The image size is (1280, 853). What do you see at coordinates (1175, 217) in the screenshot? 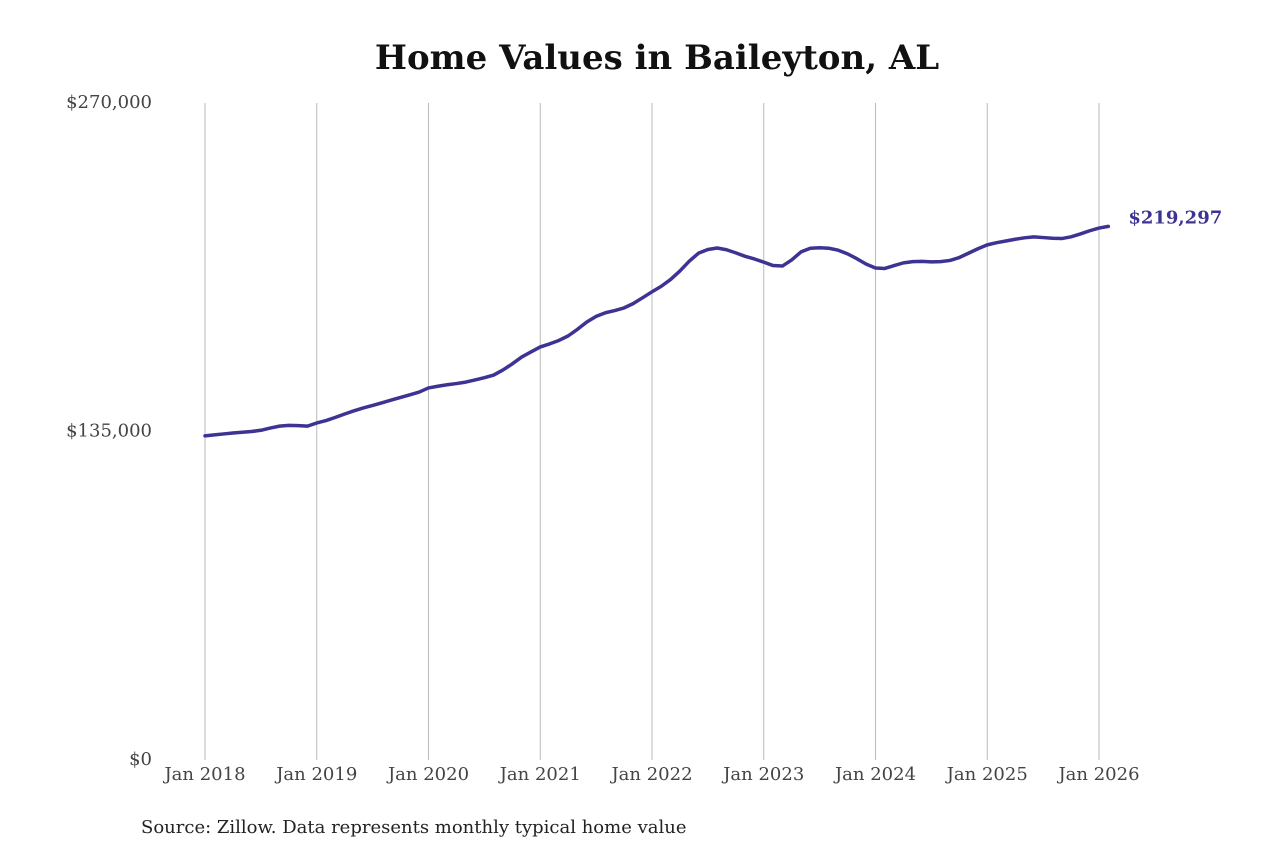
I see `data-label: $219,297` at bounding box center [1175, 217].